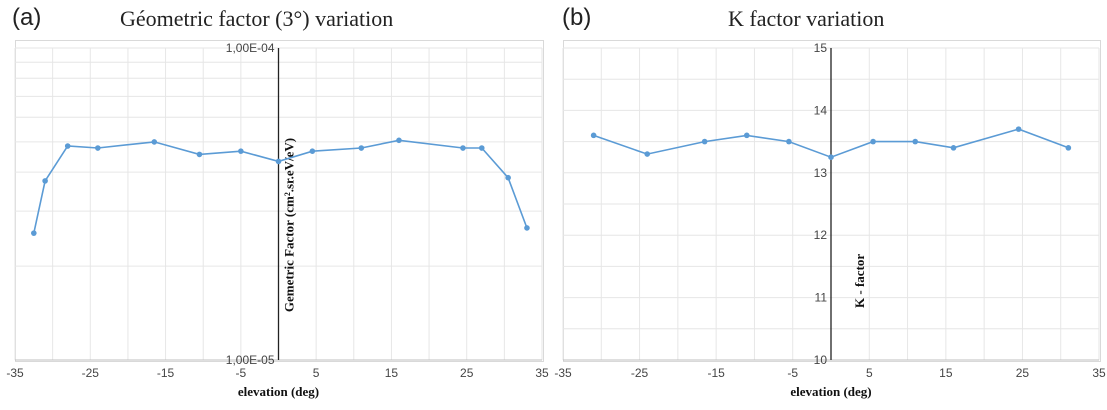  What do you see at coordinates (241, 373) in the screenshot?
I see `x-tick-label-a: -5` at bounding box center [241, 373].